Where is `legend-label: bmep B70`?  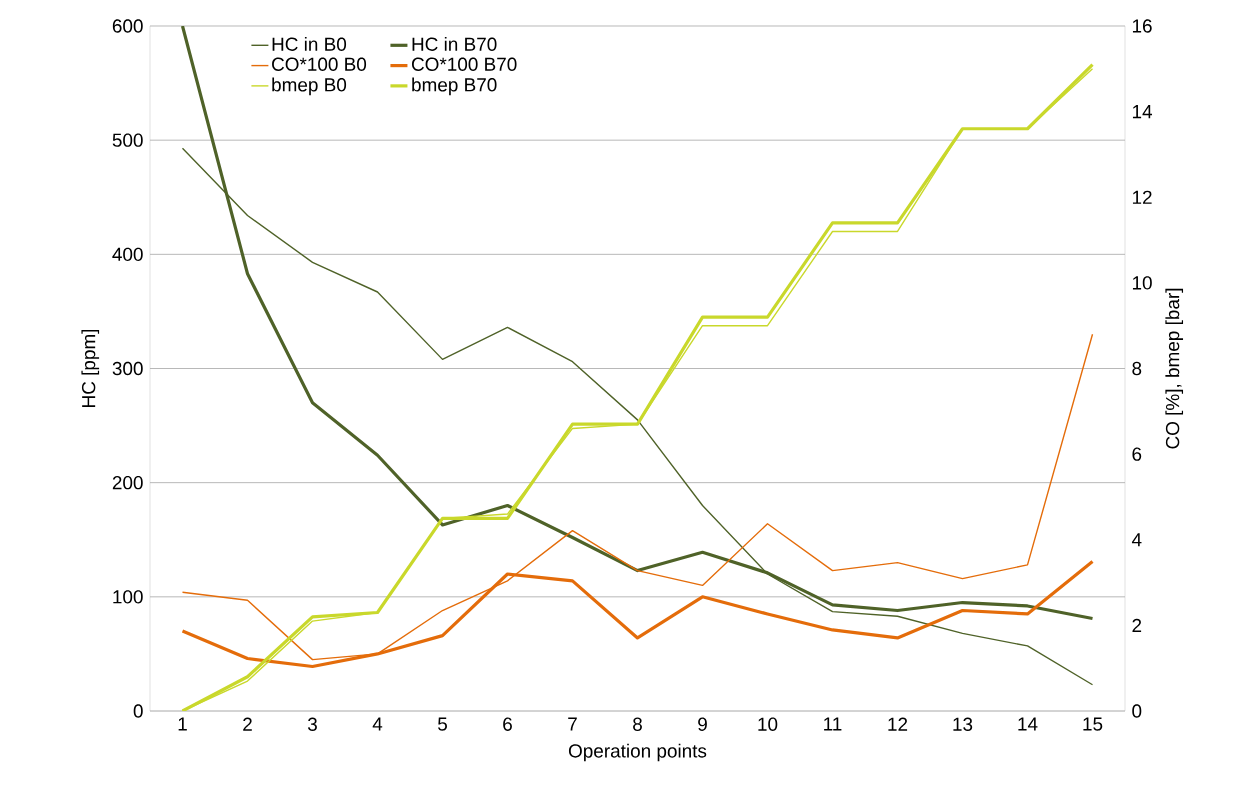 legend-label: bmep B70 is located at coordinates (454, 86).